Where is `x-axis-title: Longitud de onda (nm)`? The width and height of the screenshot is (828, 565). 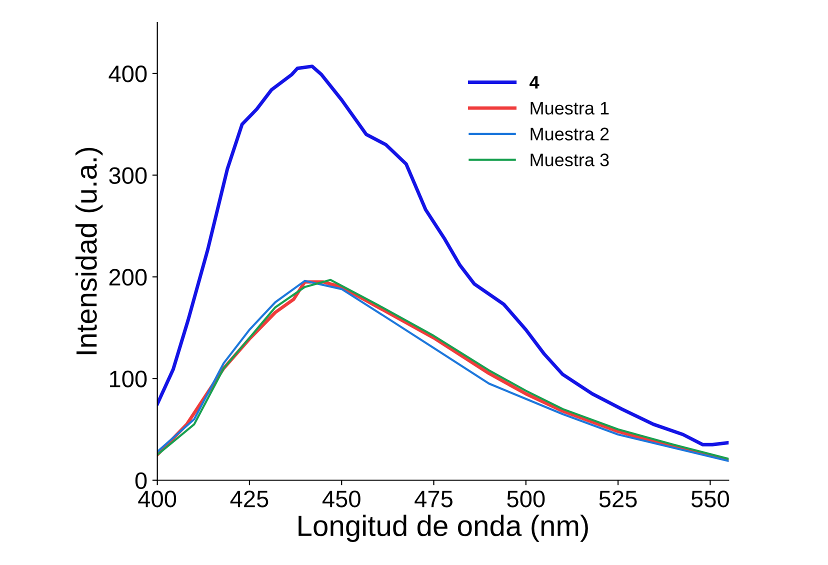
x-axis-title: Longitud de onda (nm) is located at coordinates (443, 528).